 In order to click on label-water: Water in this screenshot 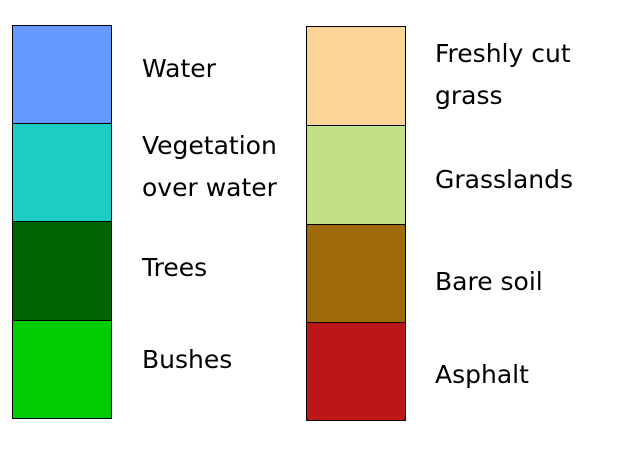, I will do `click(179, 68)`.